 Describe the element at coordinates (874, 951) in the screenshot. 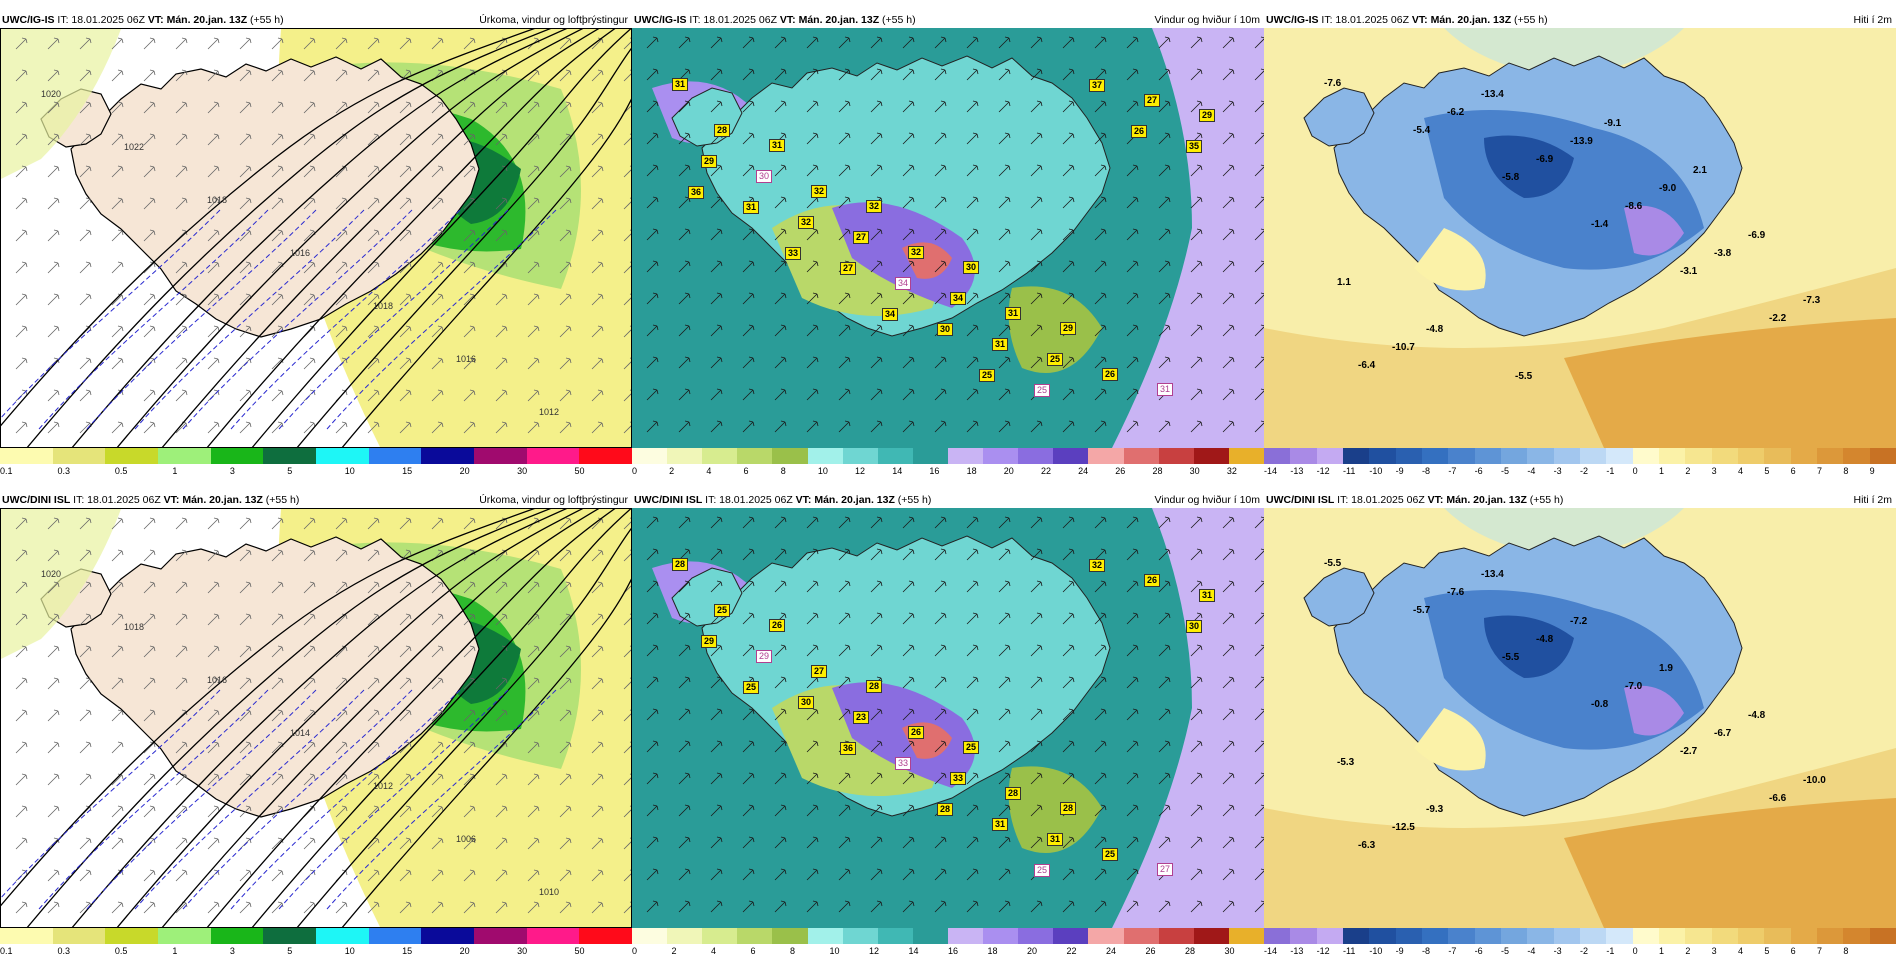

I see `colorbar-tick-label: 12` at that location.